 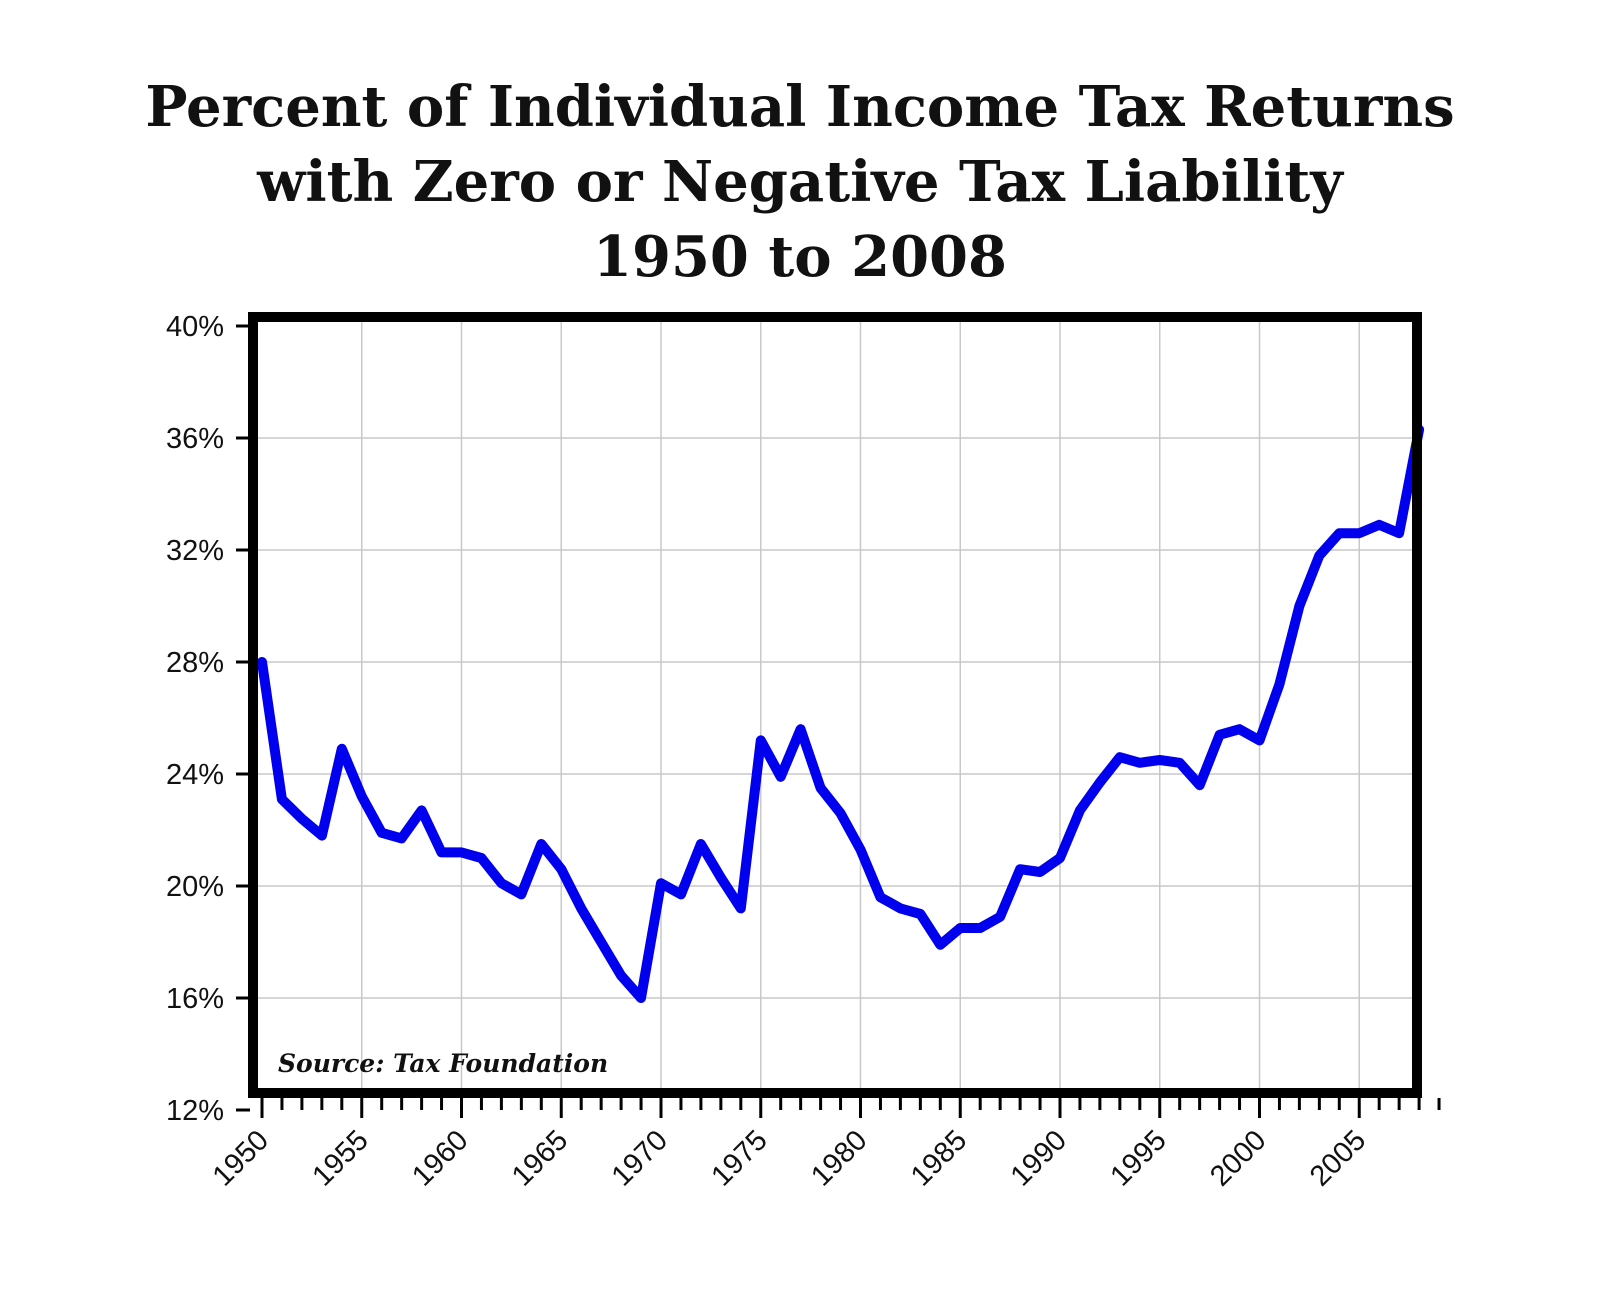 I want to click on y-tick-label: 36%, so click(x=195, y=439).